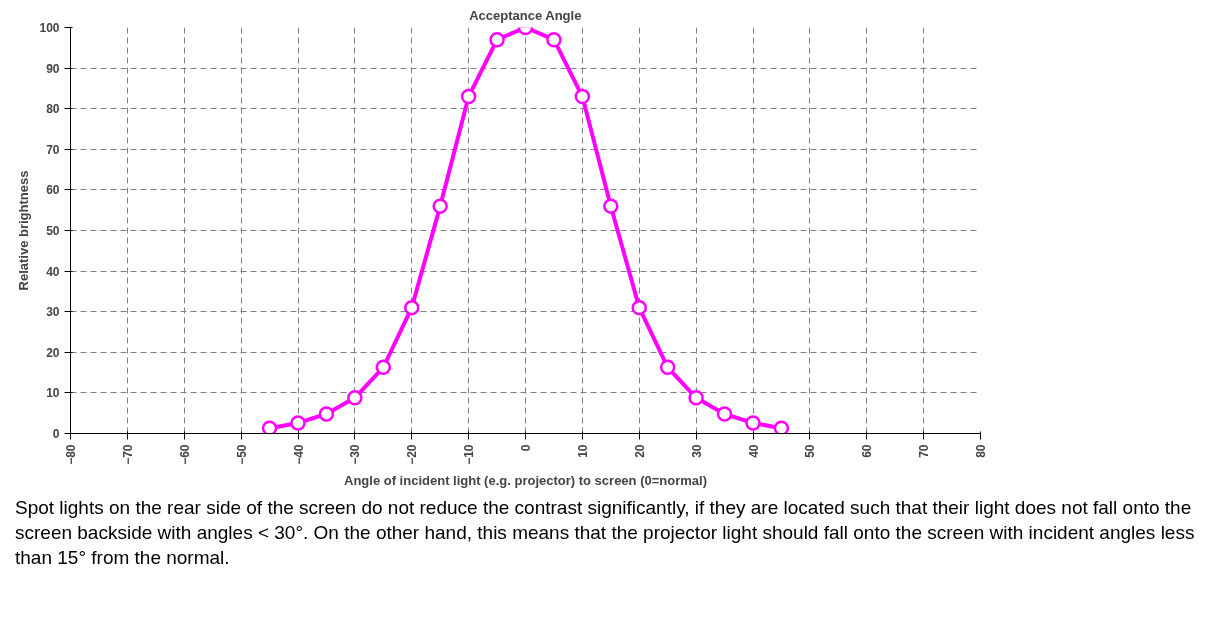  I want to click on x-tick-label: 20, so click(639, 451).